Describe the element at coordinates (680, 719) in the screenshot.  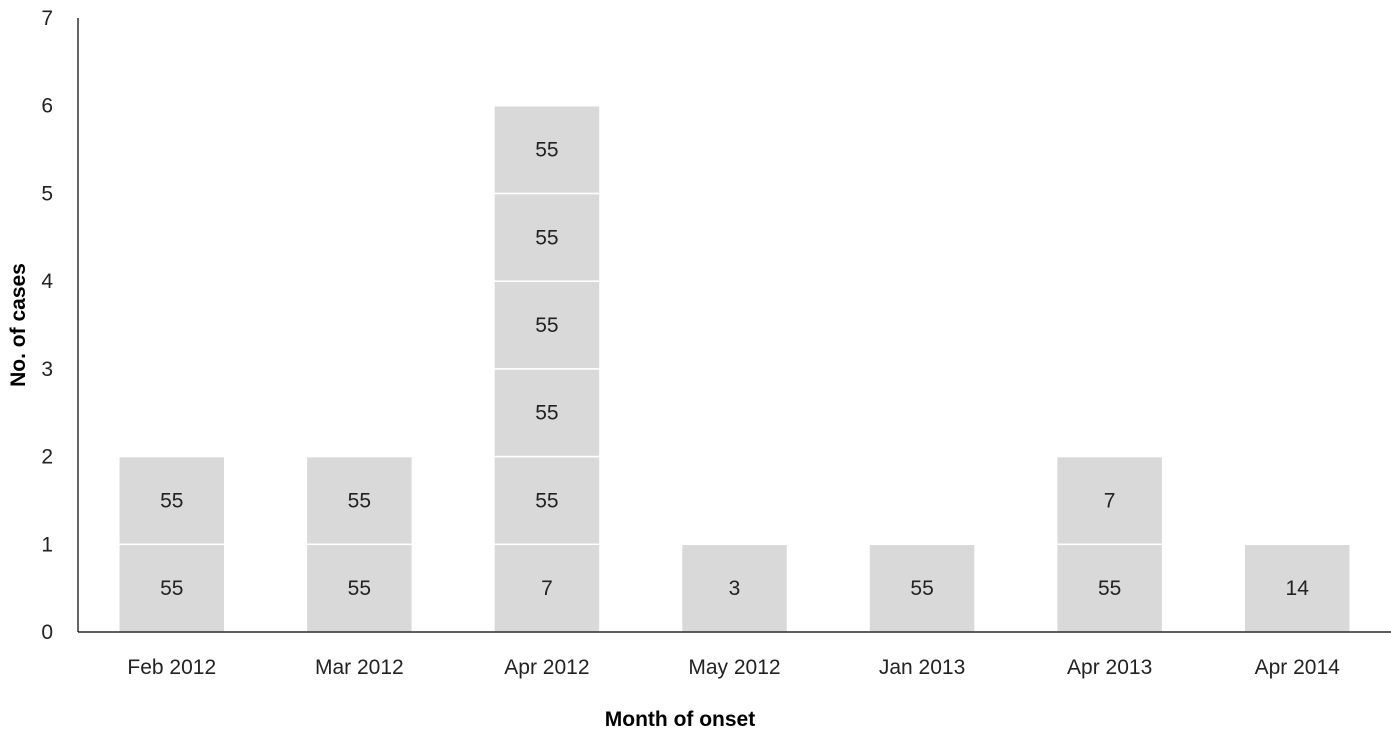
I see `x-axis-title: Month of onset` at that location.